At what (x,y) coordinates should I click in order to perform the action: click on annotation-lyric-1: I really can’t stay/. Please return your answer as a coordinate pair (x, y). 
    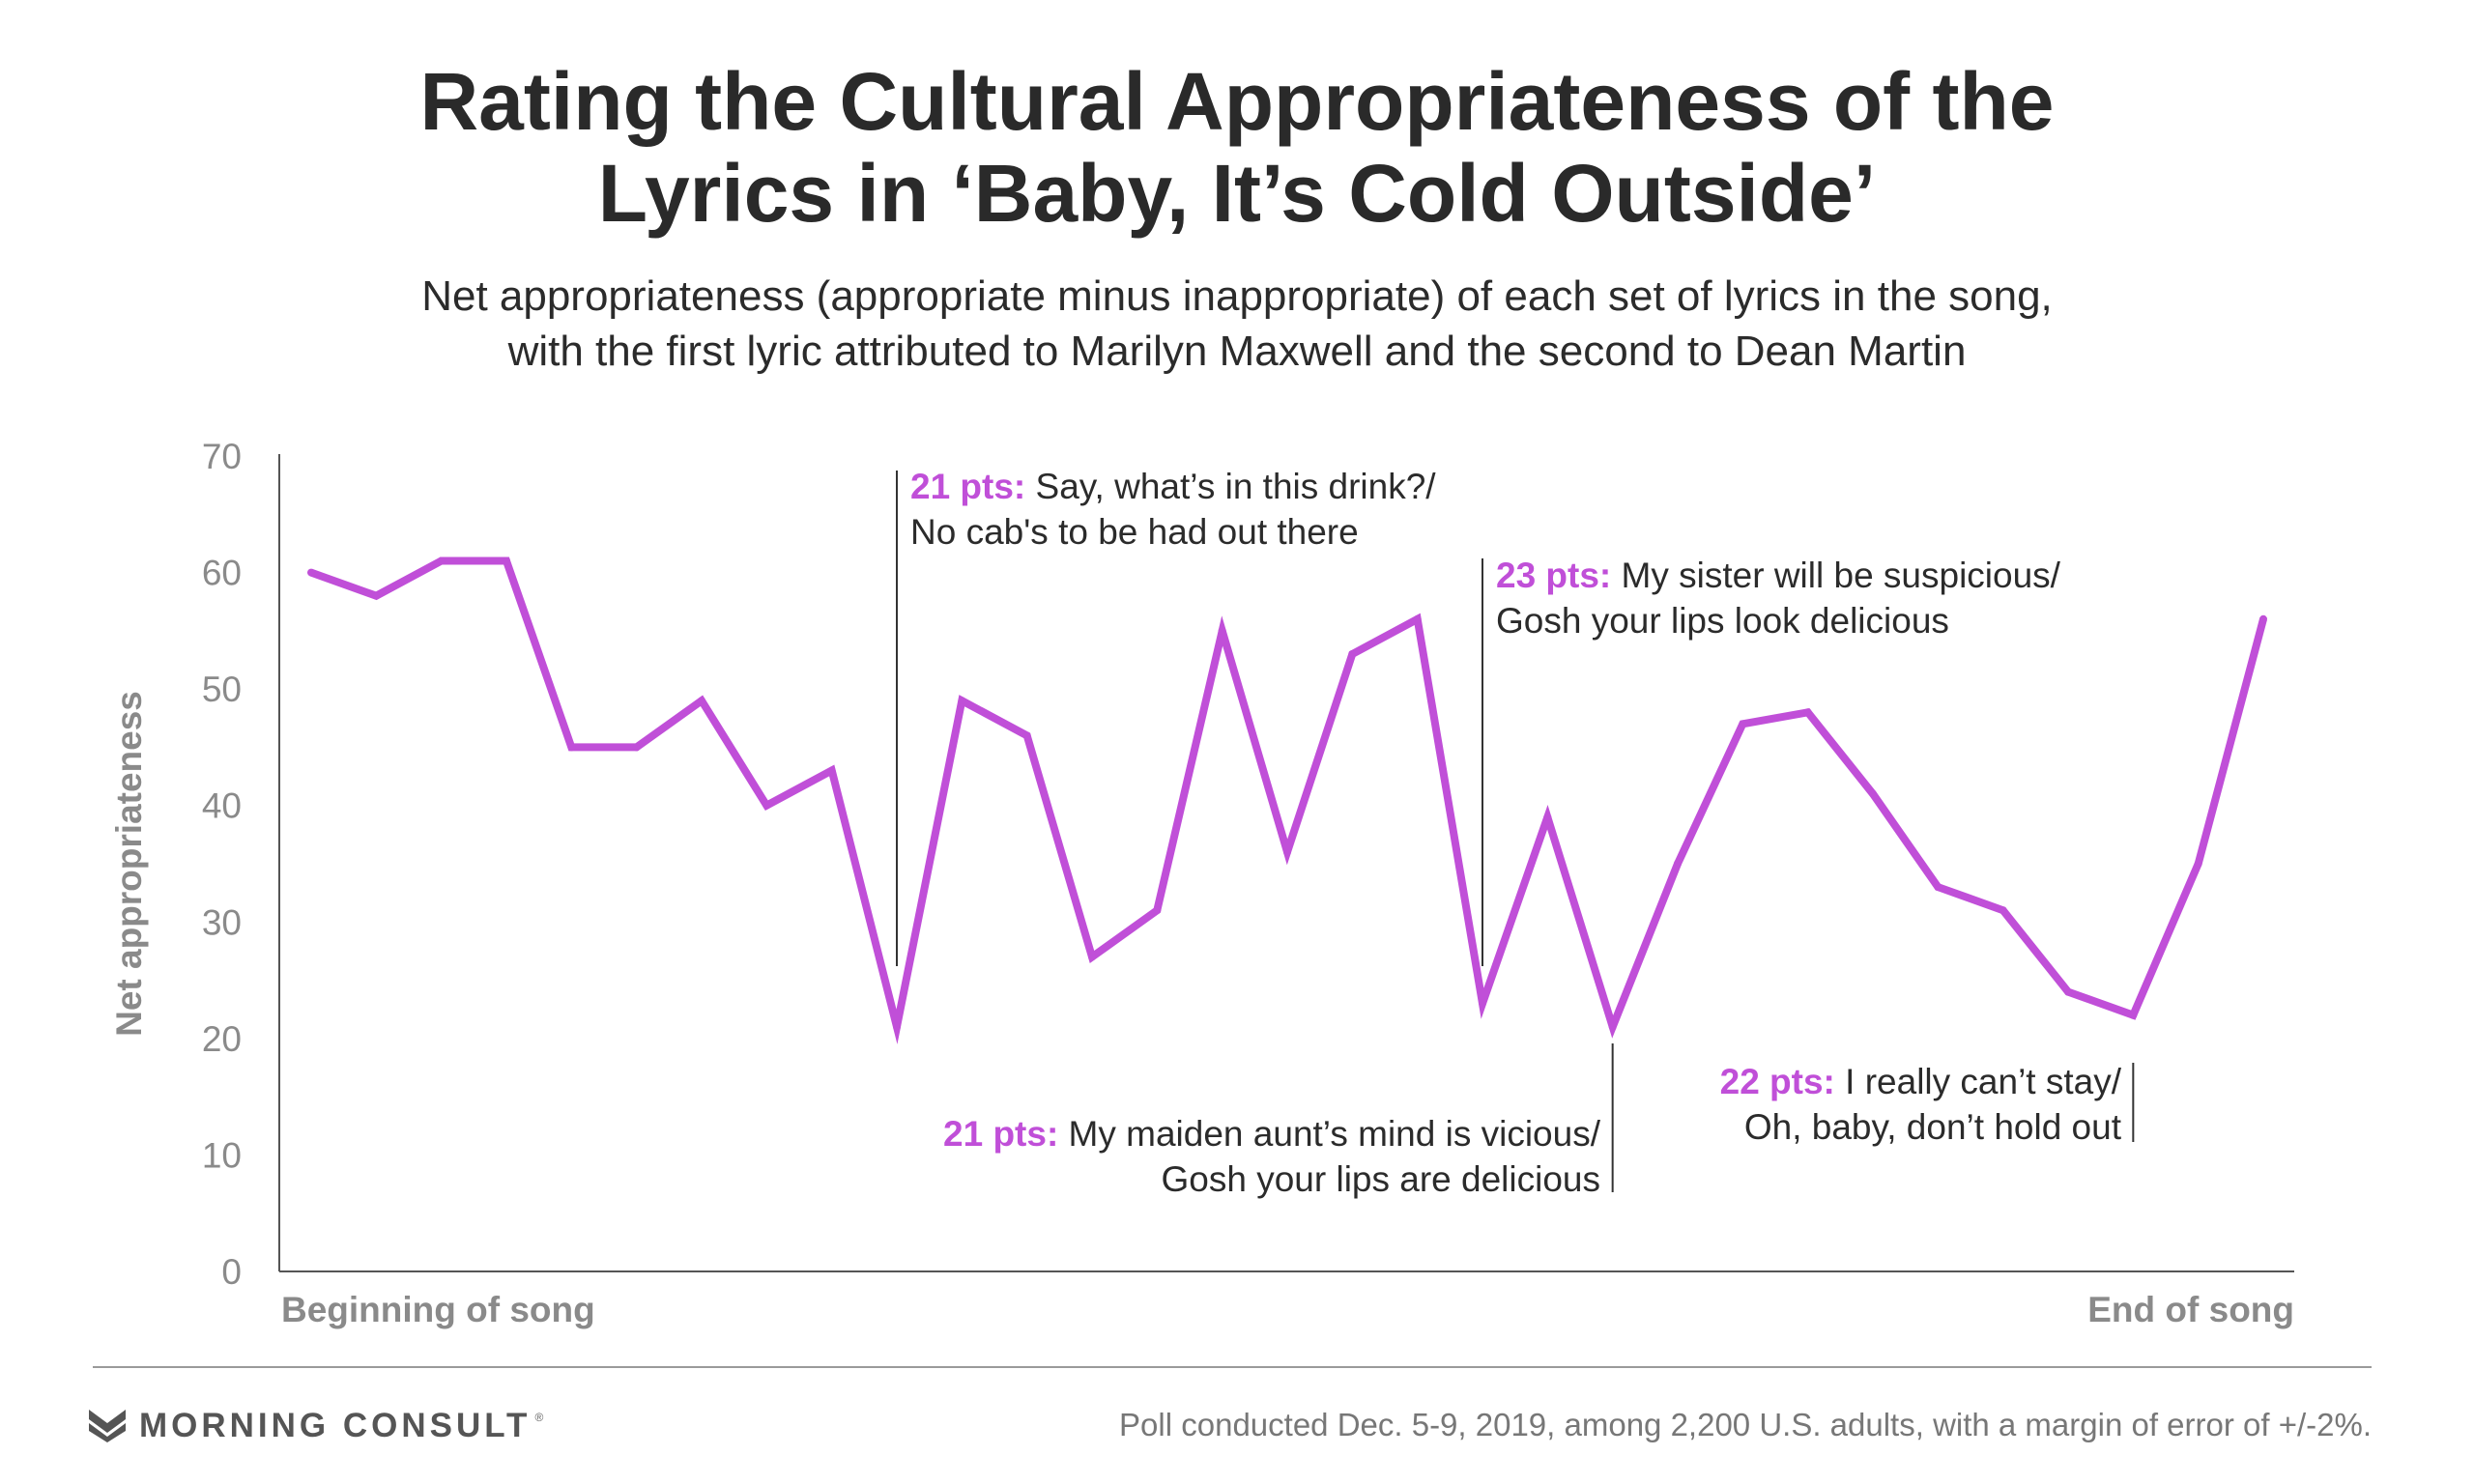
    Looking at the image, I should click on (1979, 1081).